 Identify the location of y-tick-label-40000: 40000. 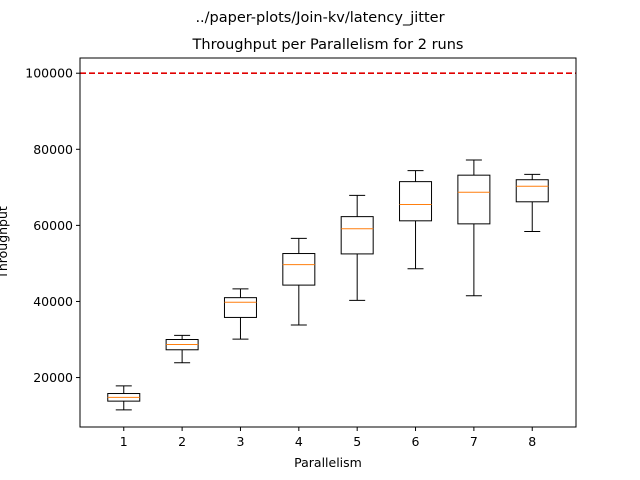
(53, 301).